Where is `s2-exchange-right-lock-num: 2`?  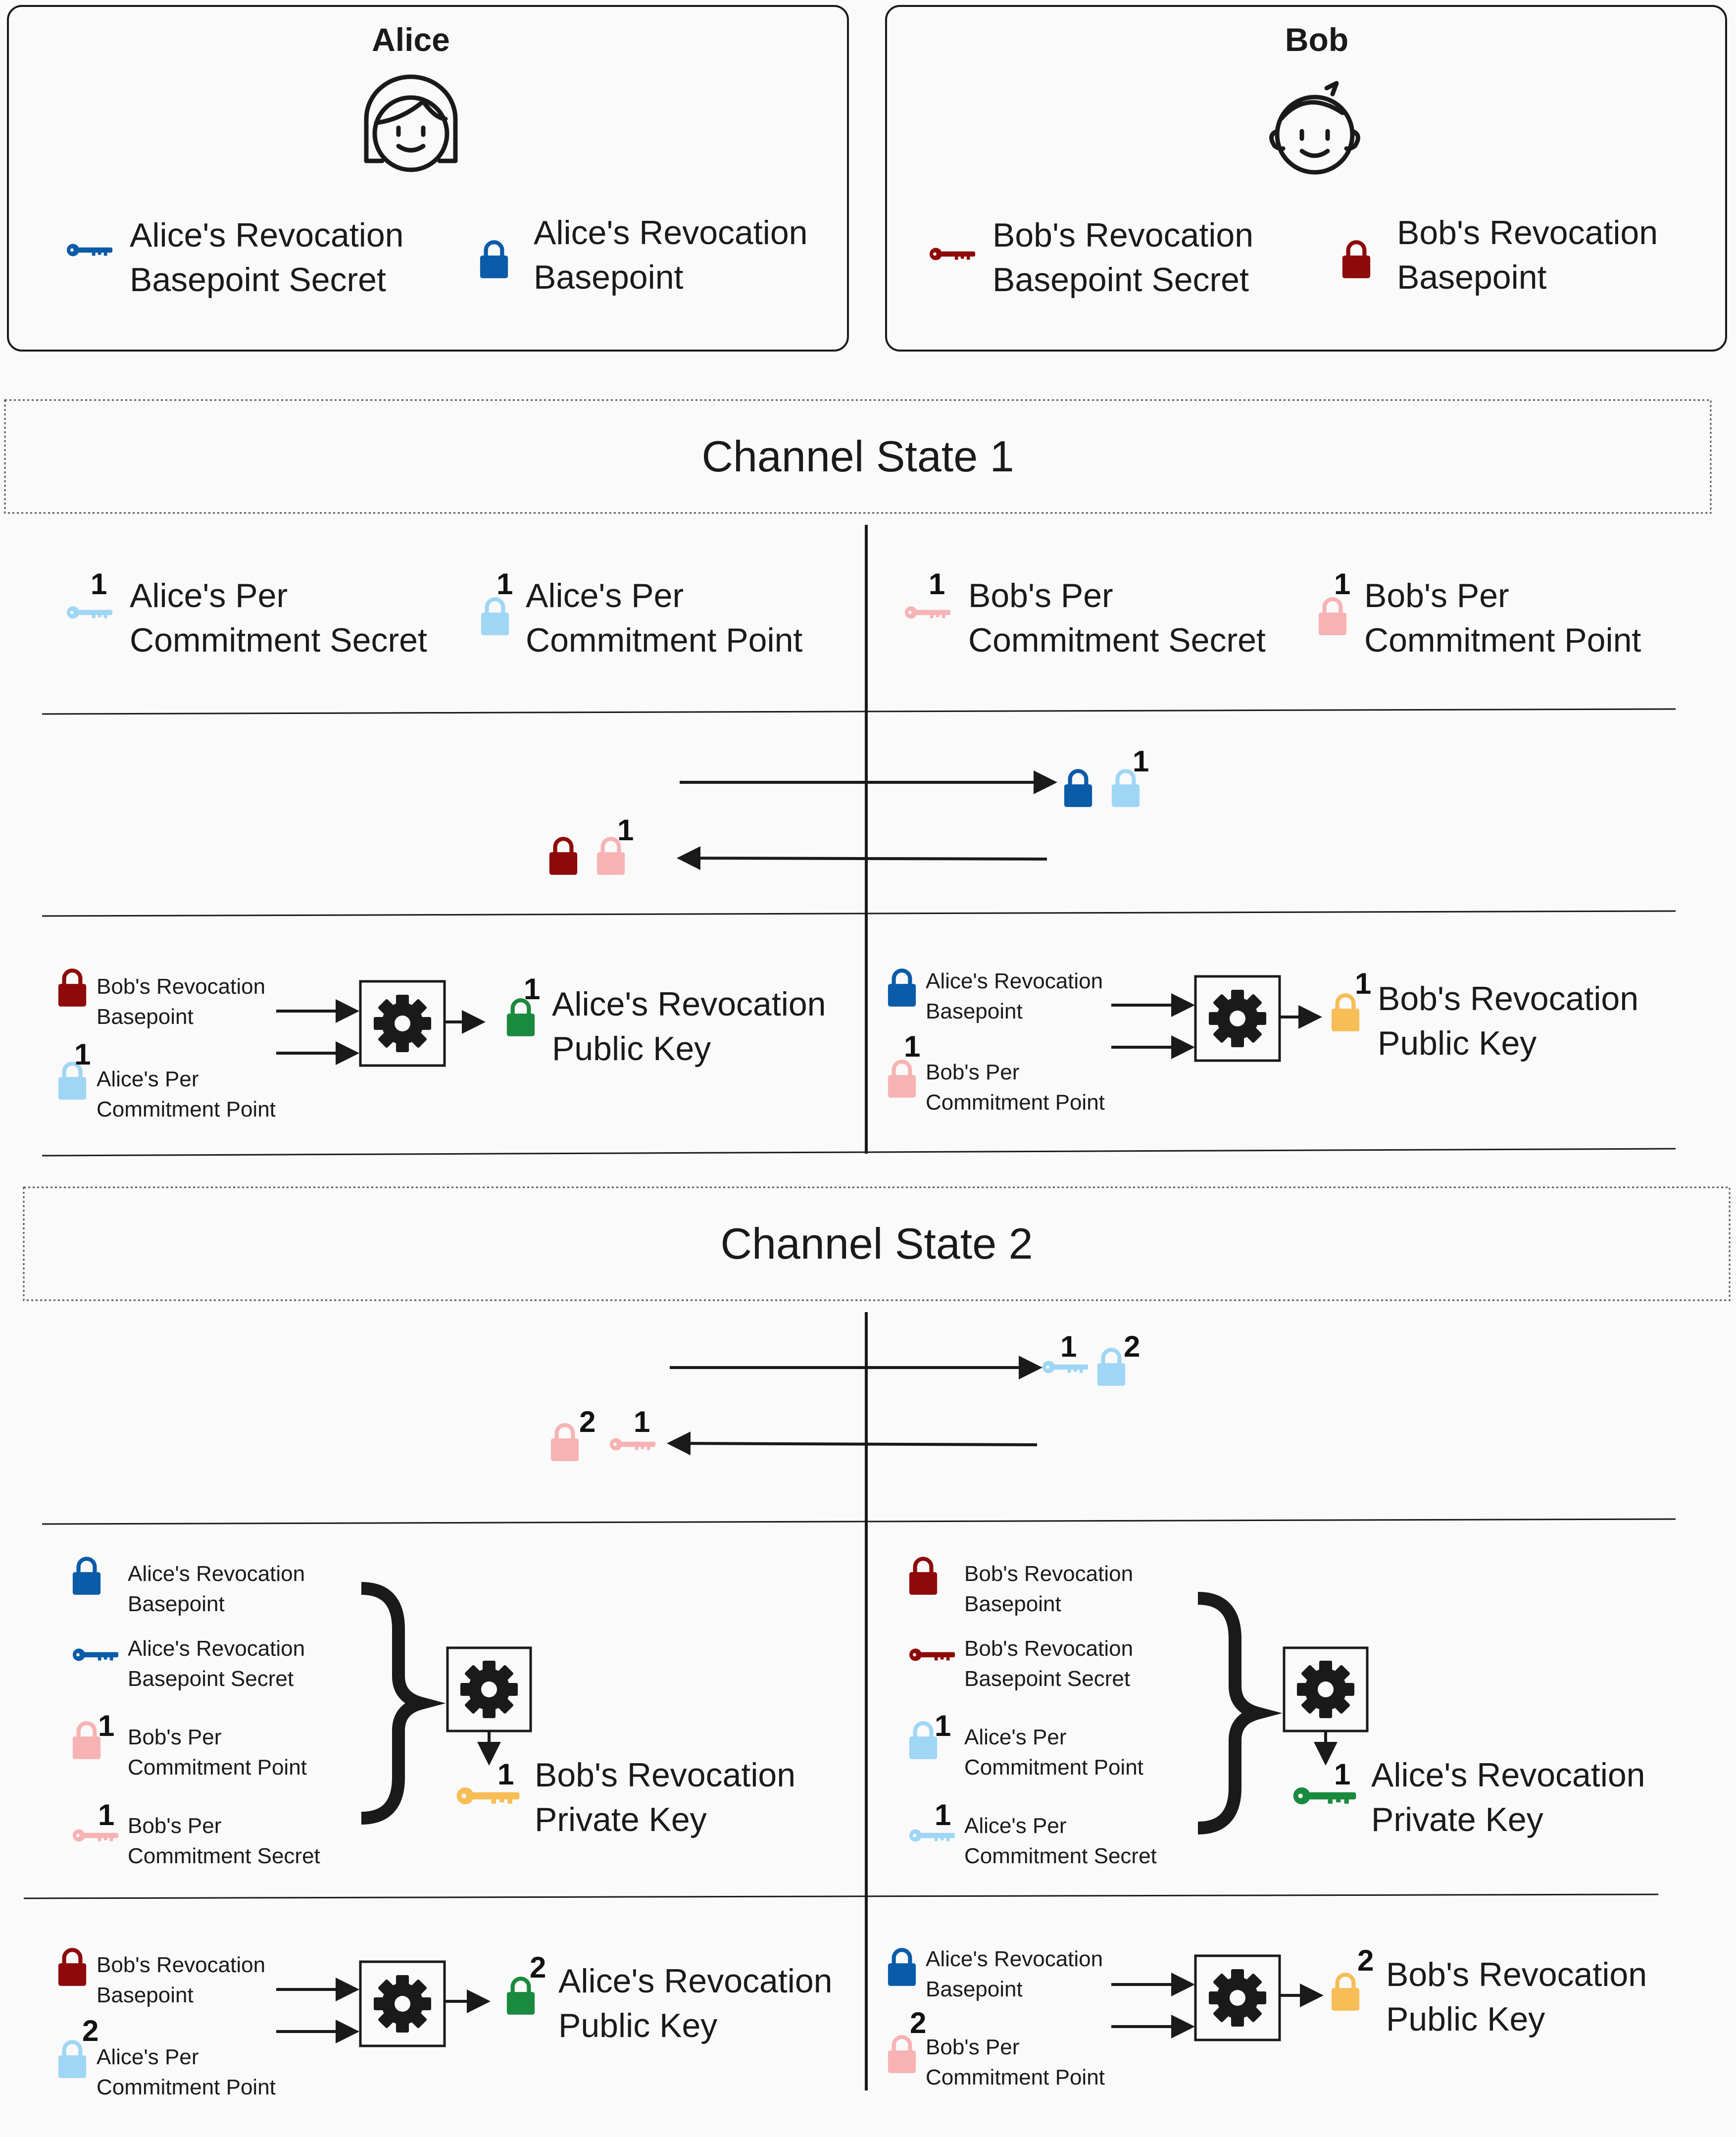 s2-exchange-right-lock-num: 2 is located at coordinates (1132, 1346).